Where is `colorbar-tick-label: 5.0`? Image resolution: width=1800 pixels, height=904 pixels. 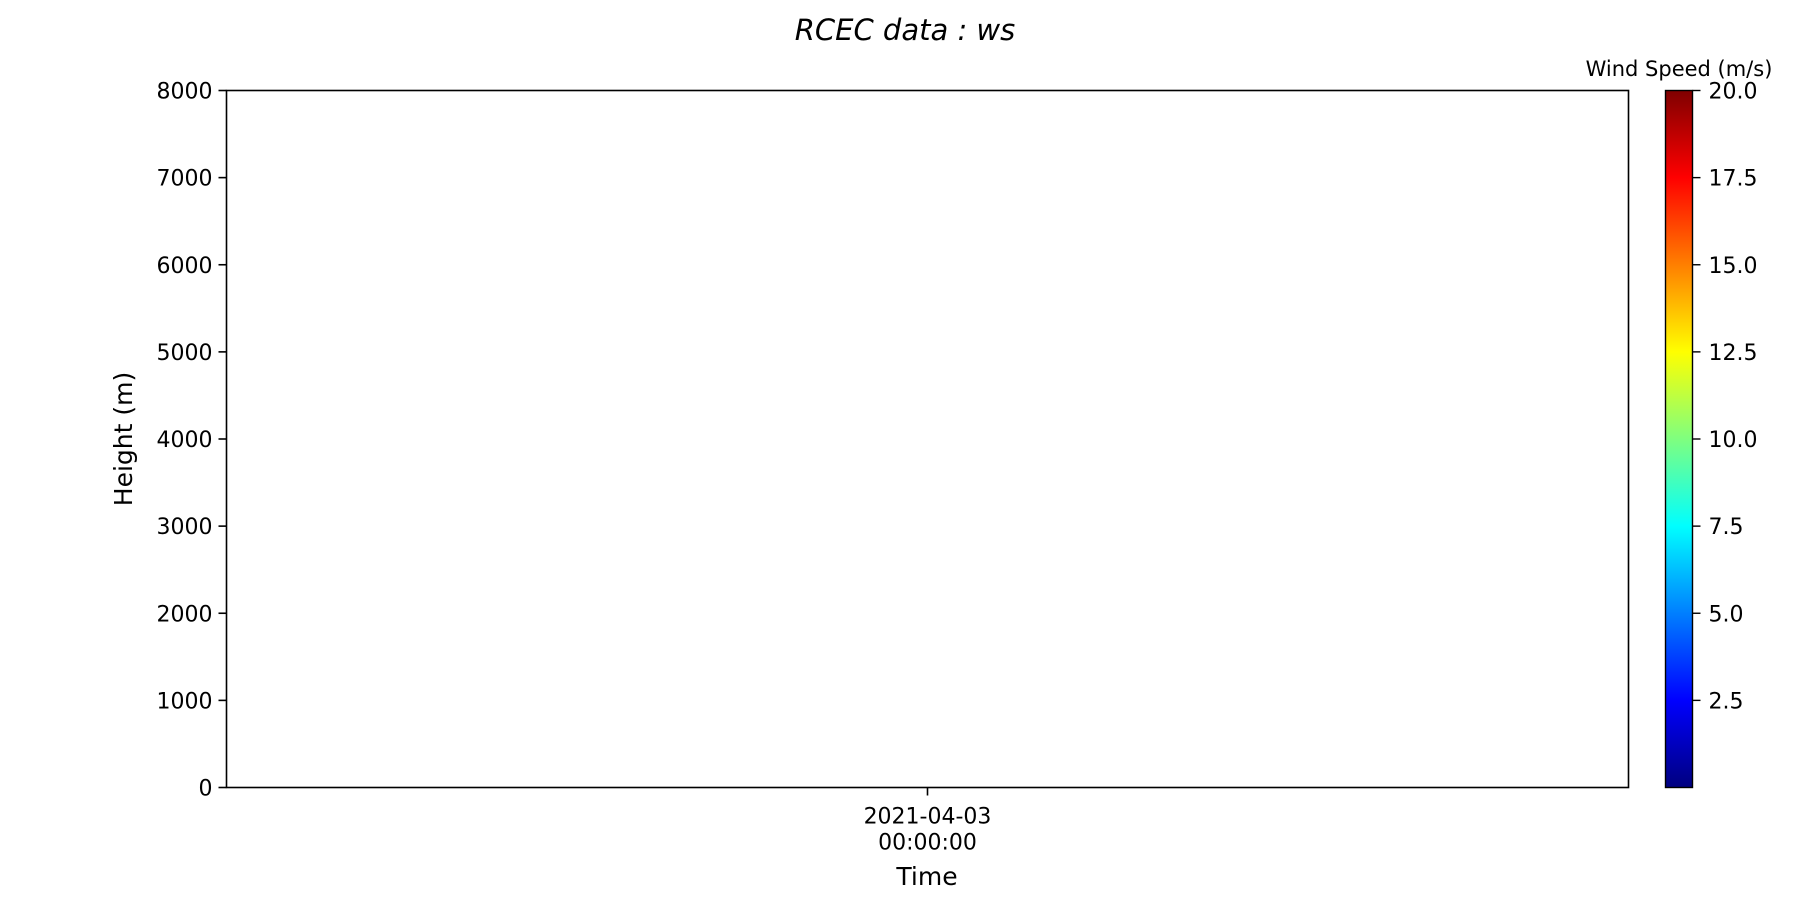
colorbar-tick-label: 5.0 is located at coordinates (1726, 614).